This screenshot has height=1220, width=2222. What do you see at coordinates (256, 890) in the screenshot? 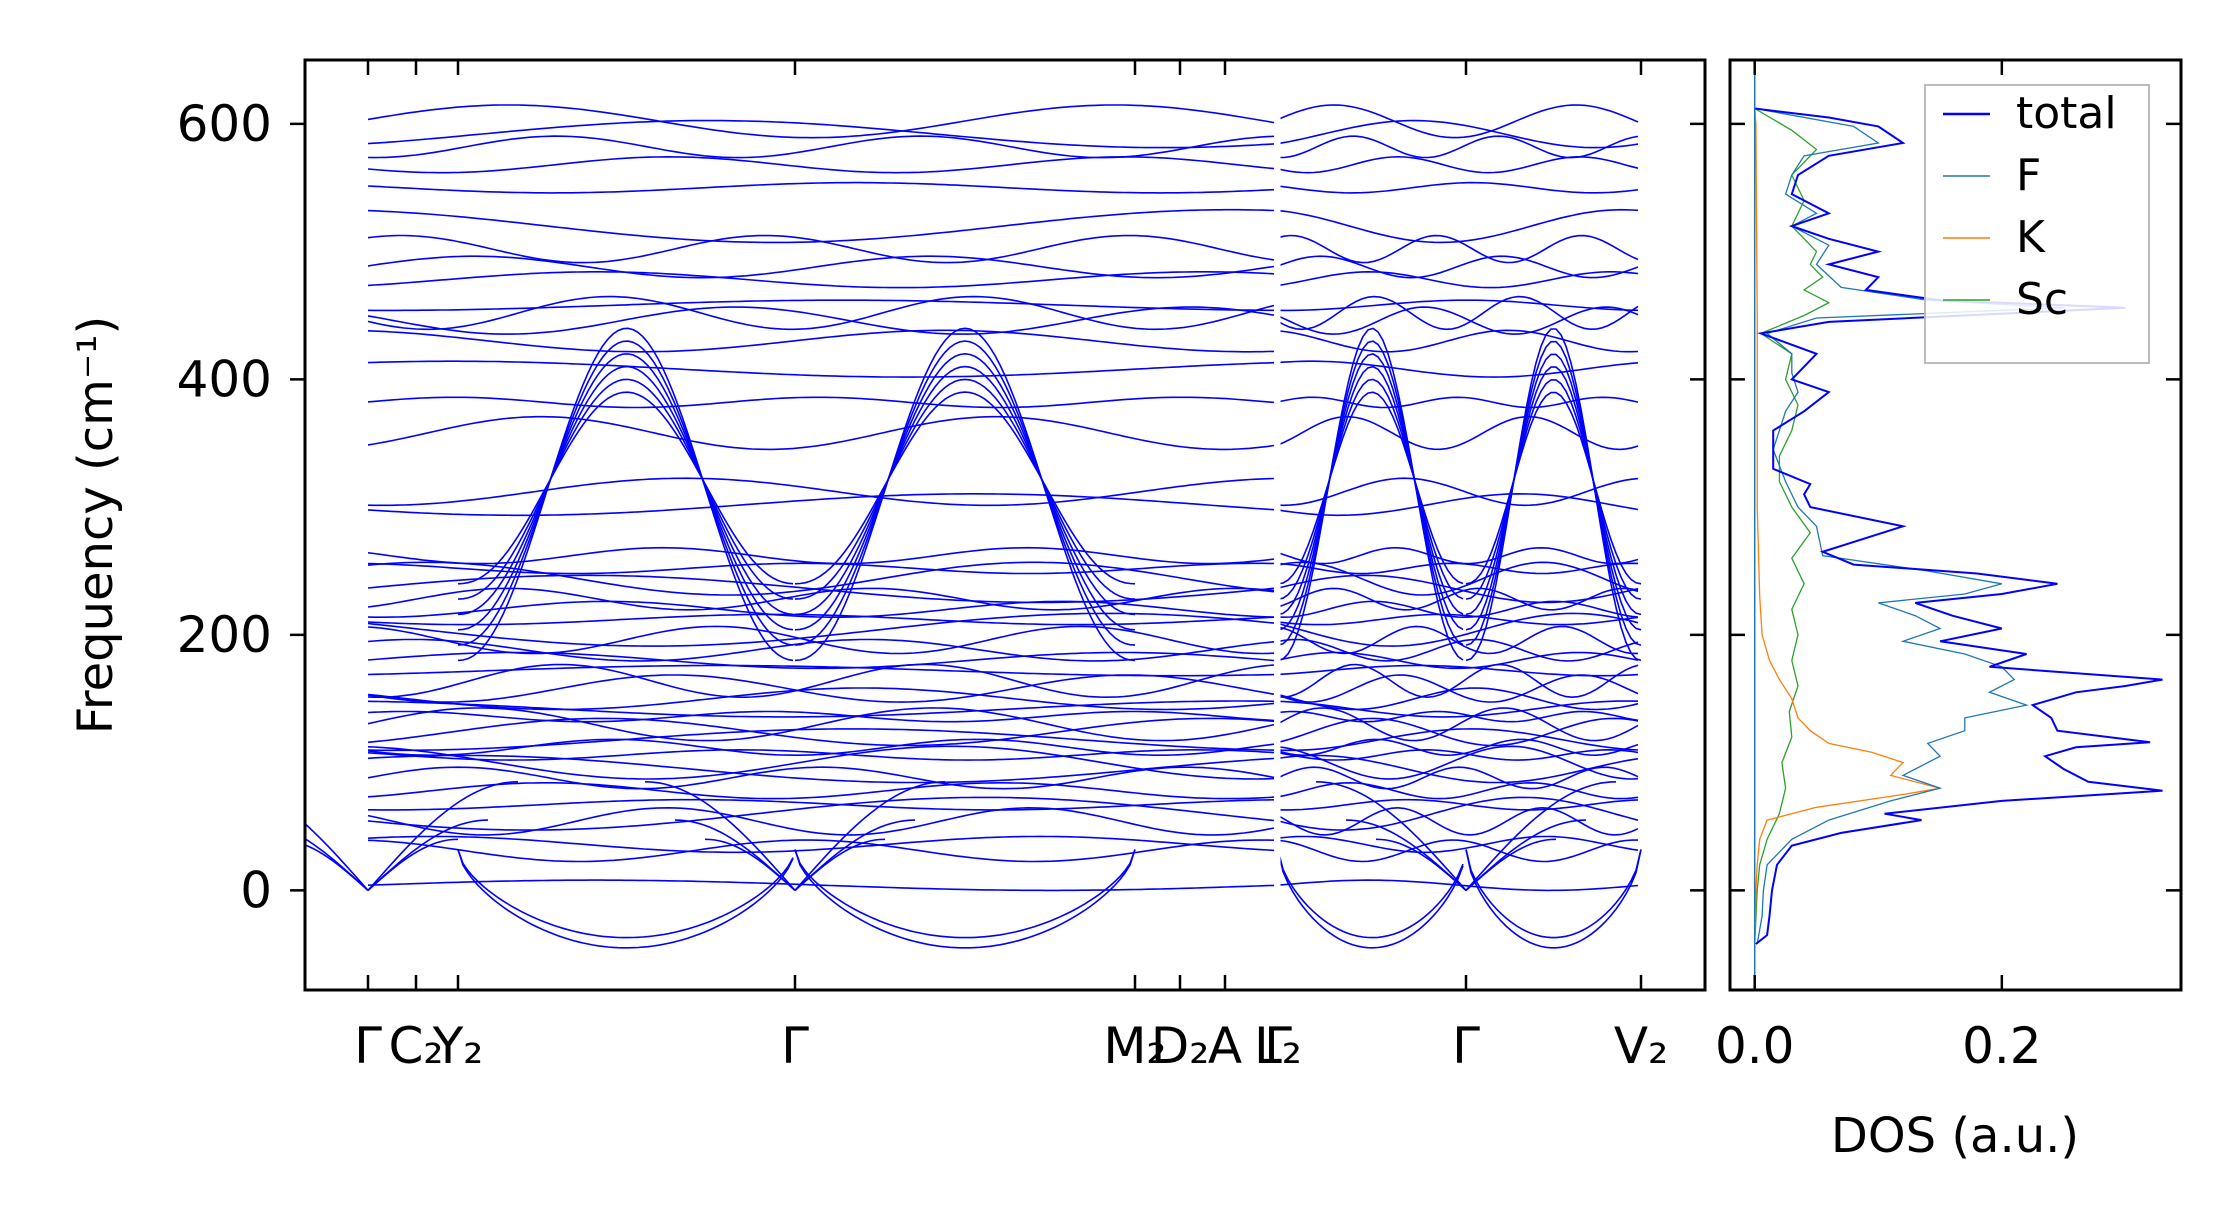
I see `band-y-tick-label: 0` at bounding box center [256, 890].